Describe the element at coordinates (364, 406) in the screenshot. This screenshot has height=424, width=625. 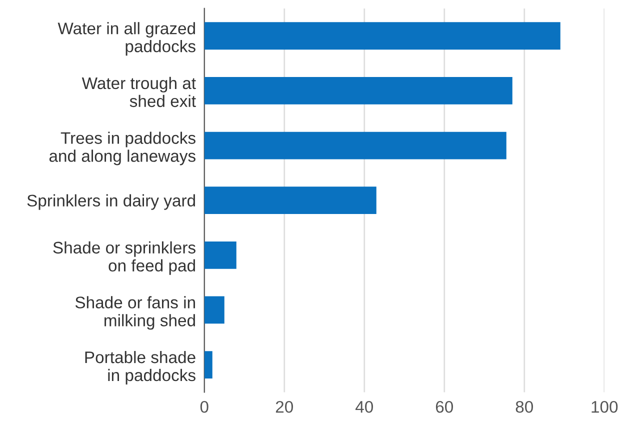
I see `x-tick-label: 40` at that location.